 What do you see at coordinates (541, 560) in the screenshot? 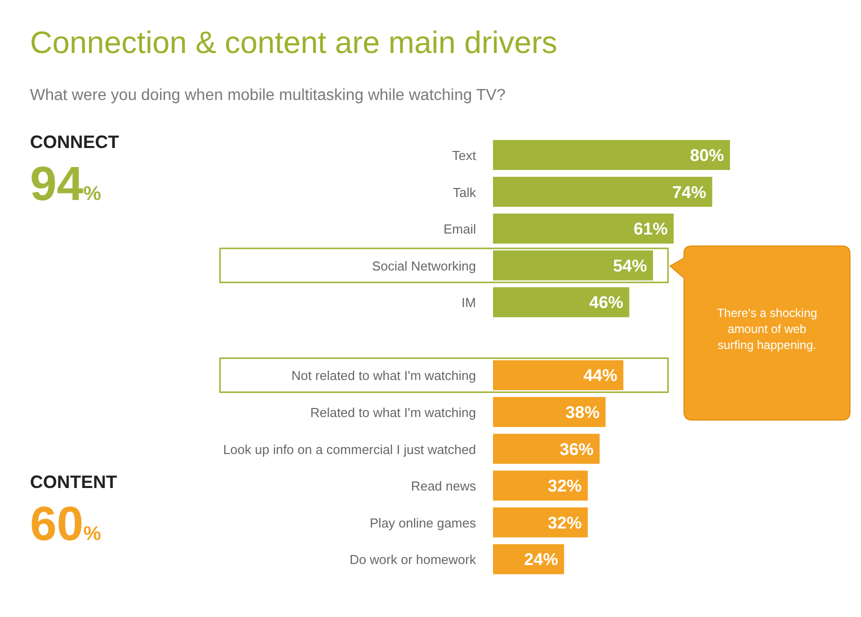
I see `data-label: 24%` at bounding box center [541, 560].